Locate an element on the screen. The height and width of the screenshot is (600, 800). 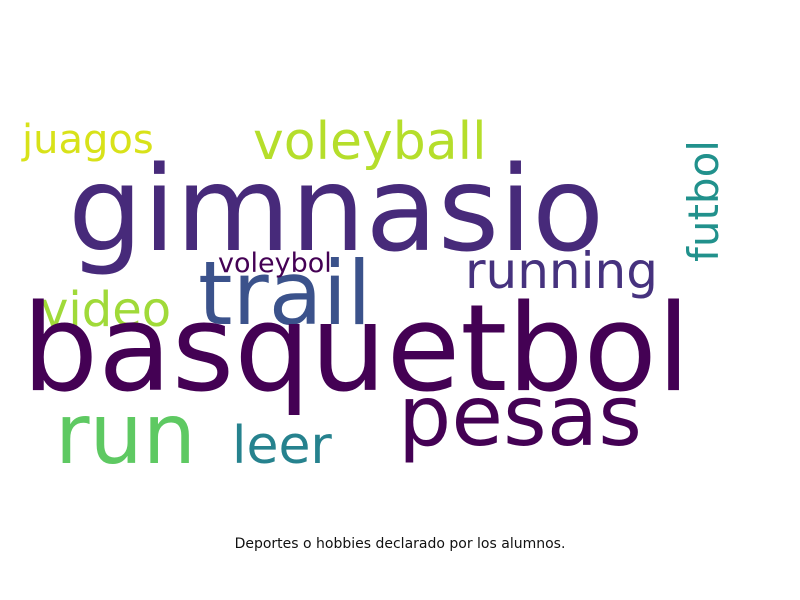
word-trail: trail is located at coordinates (285, 293).